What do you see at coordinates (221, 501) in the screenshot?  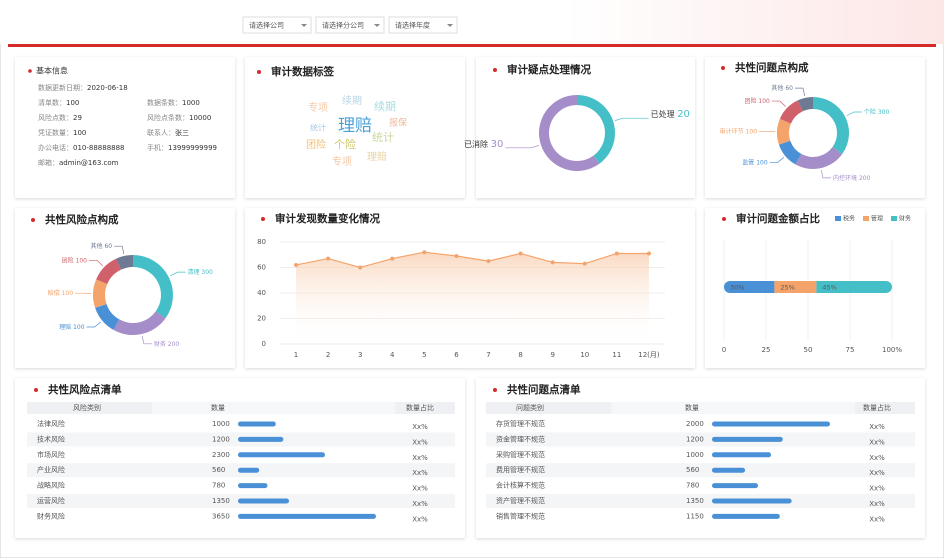 I see `cell-count: 1350` at bounding box center [221, 501].